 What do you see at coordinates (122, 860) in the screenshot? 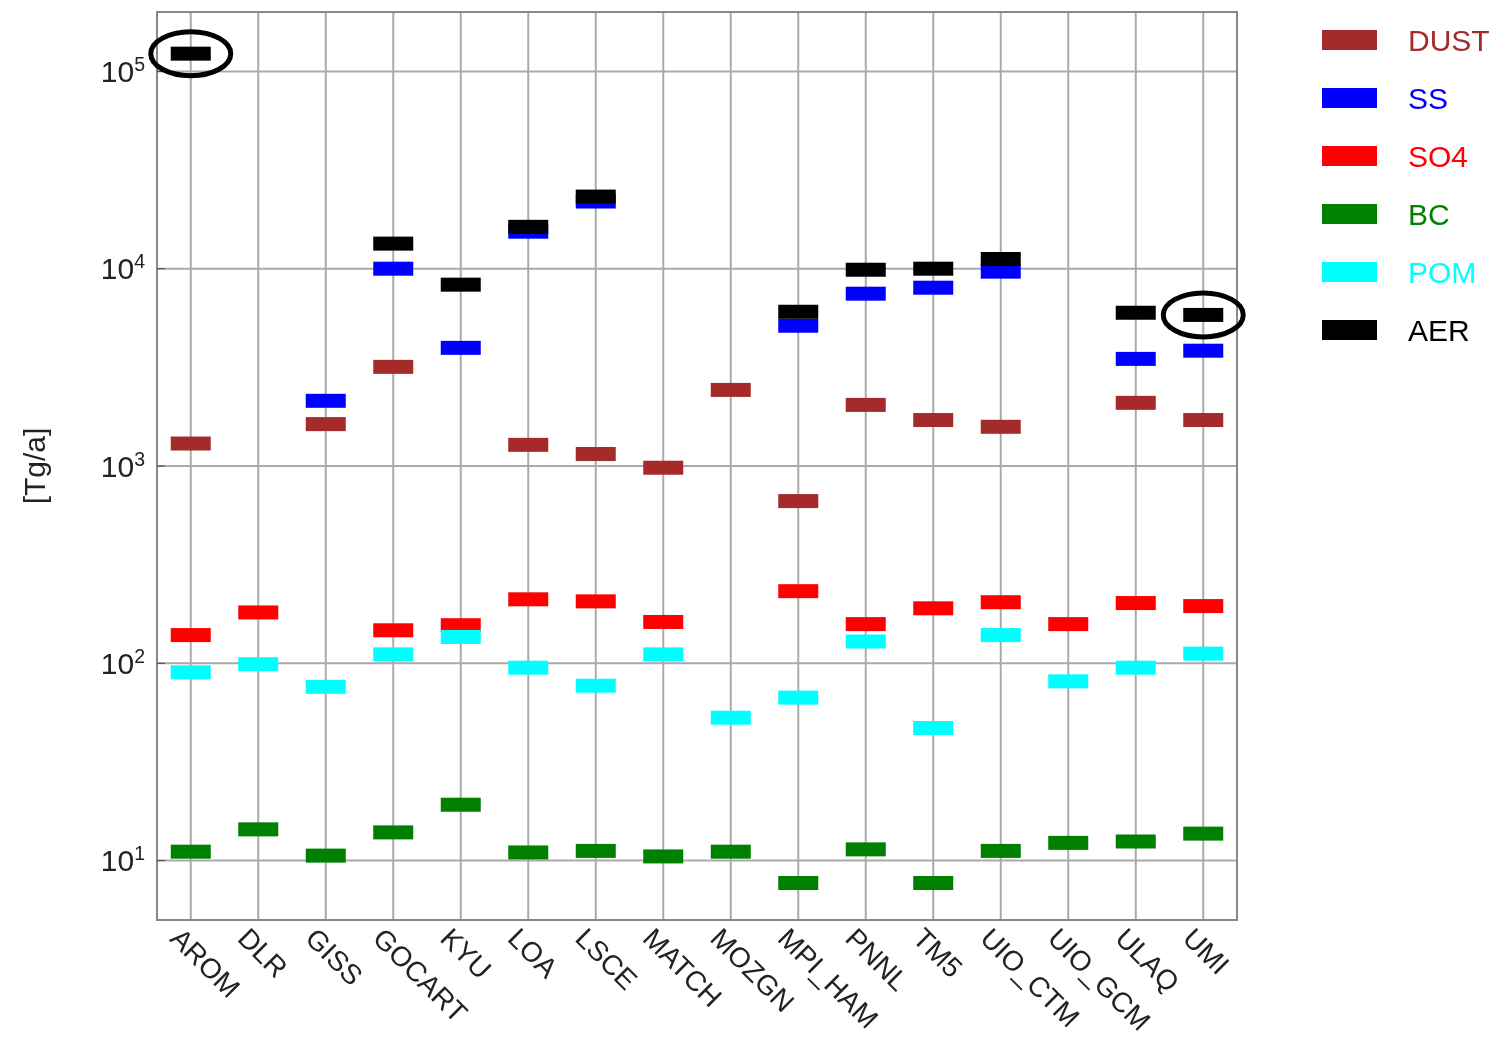
I see `y-tick-label: 10$^{1}$` at bounding box center [122, 860].